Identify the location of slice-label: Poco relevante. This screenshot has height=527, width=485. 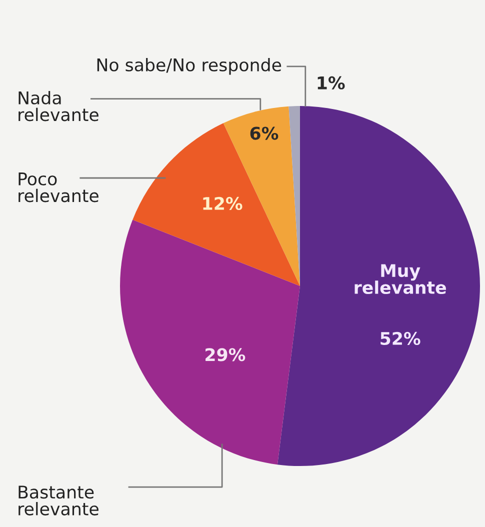
(58, 187).